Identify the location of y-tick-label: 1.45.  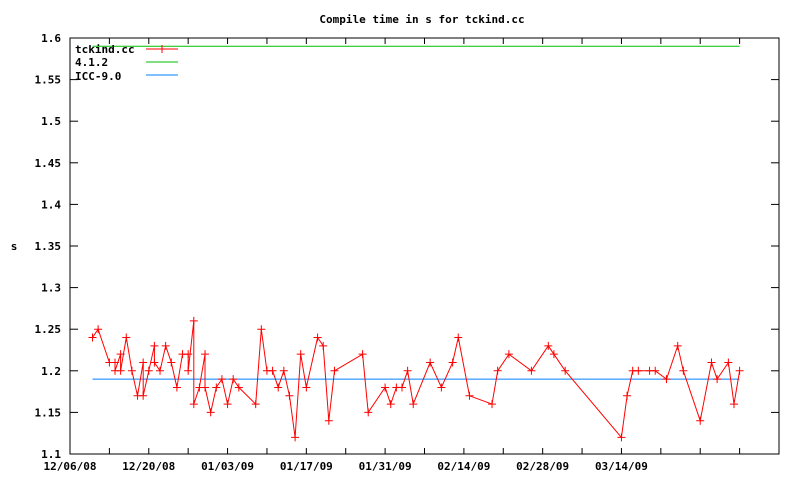
(48, 163).